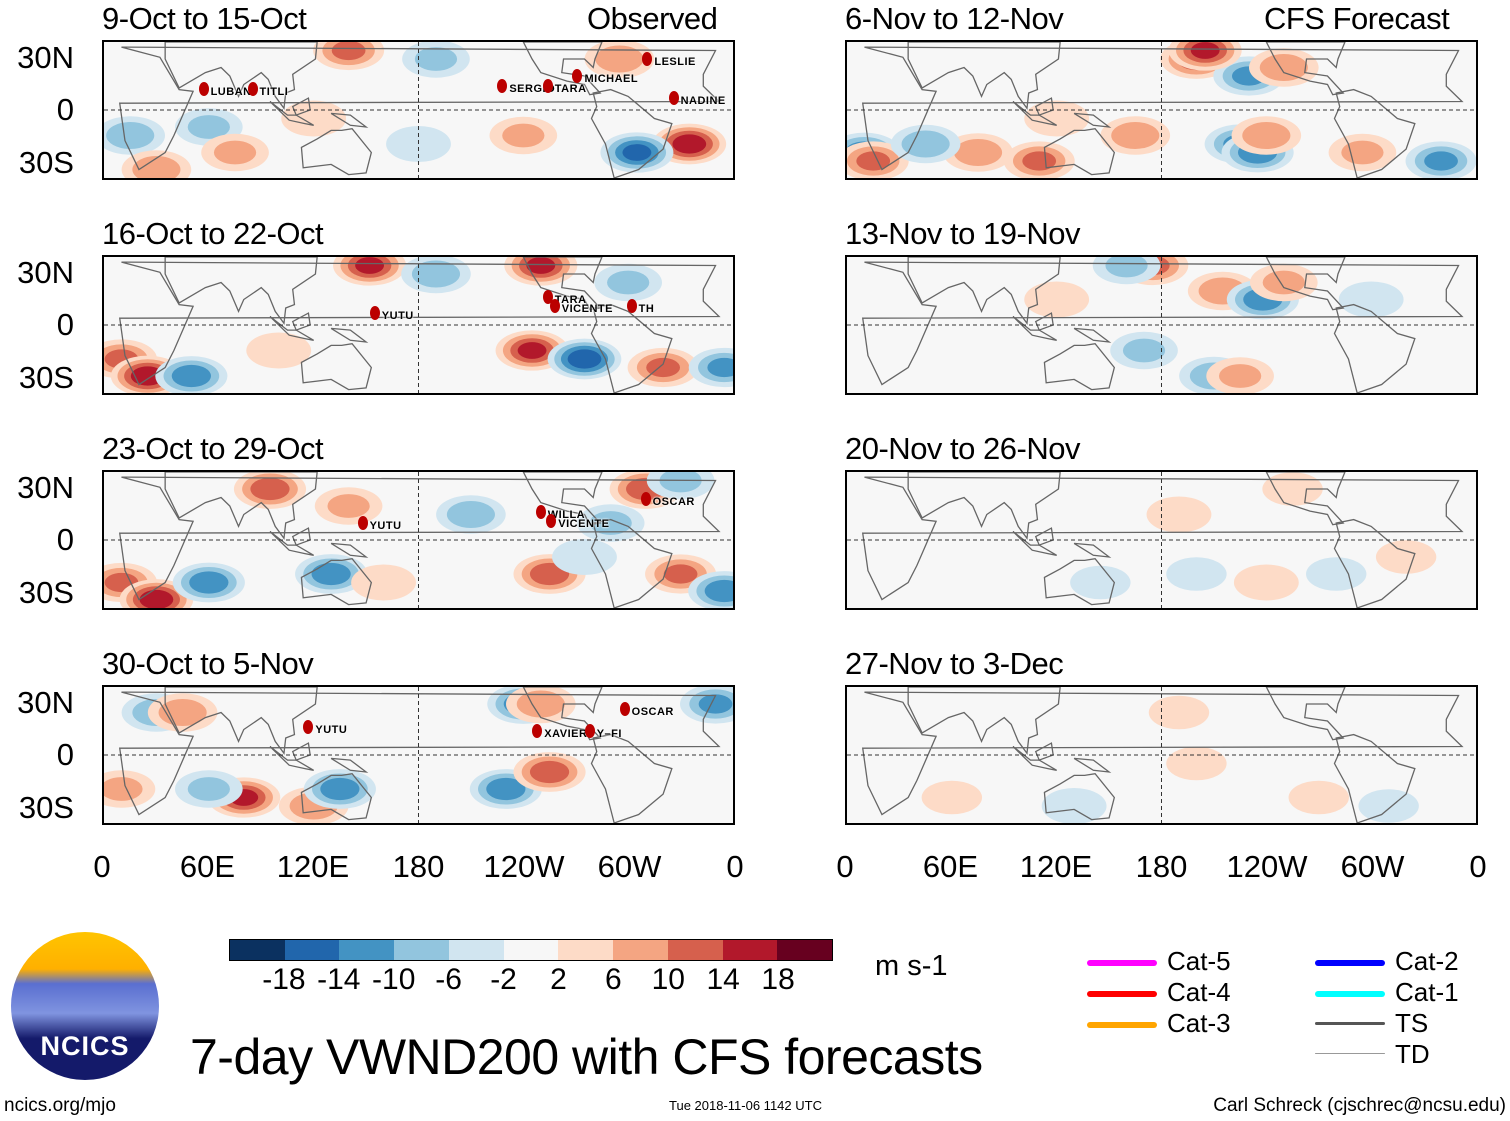 Image resolution: width=1510 pixels, height=1121 pixels. What do you see at coordinates (448, 979) in the screenshot?
I see `colorbar-label: -6` at bounding box center [448, 979].